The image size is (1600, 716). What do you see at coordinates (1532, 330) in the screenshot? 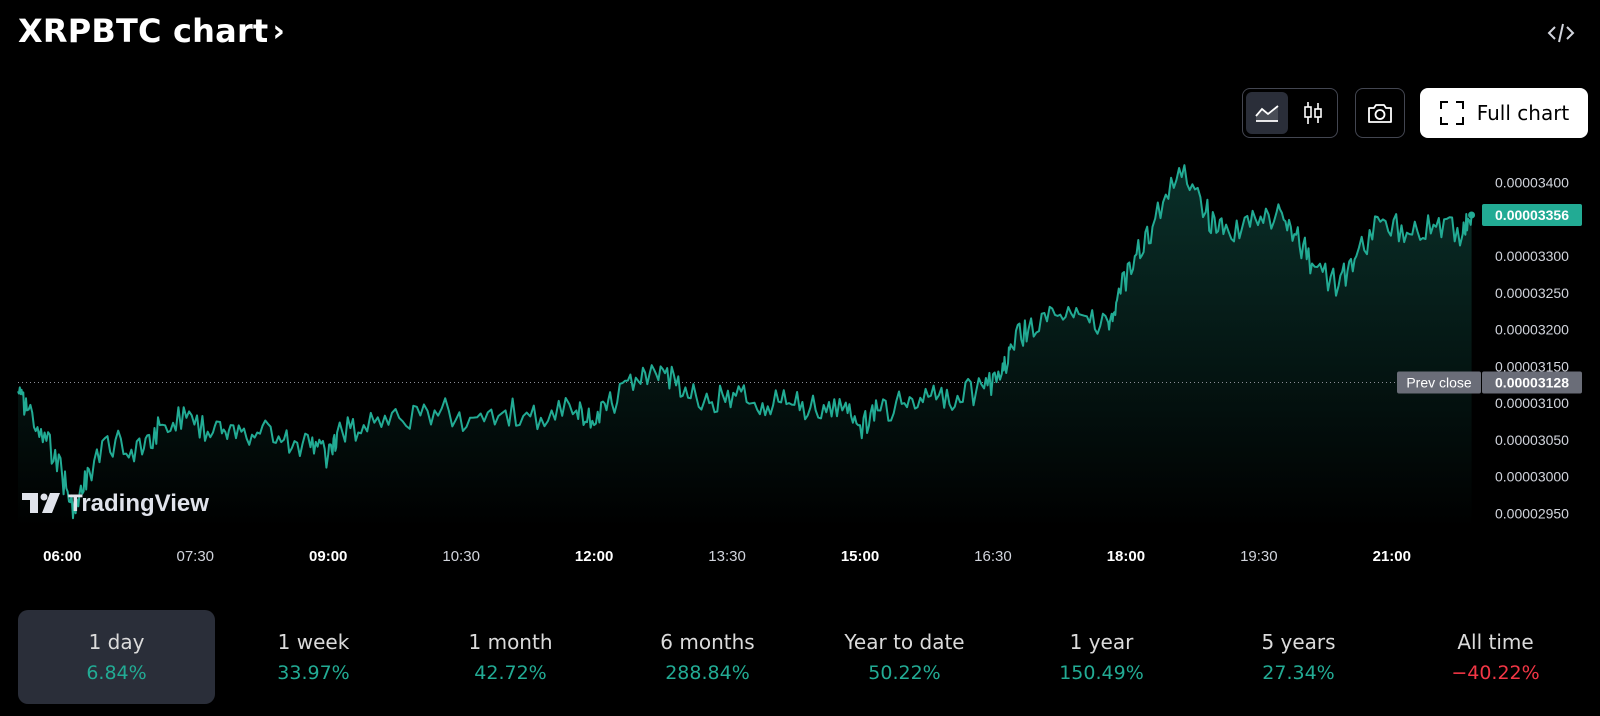
I see `y-tick-label: 0.00003200` at bounding box center [1532, 330].